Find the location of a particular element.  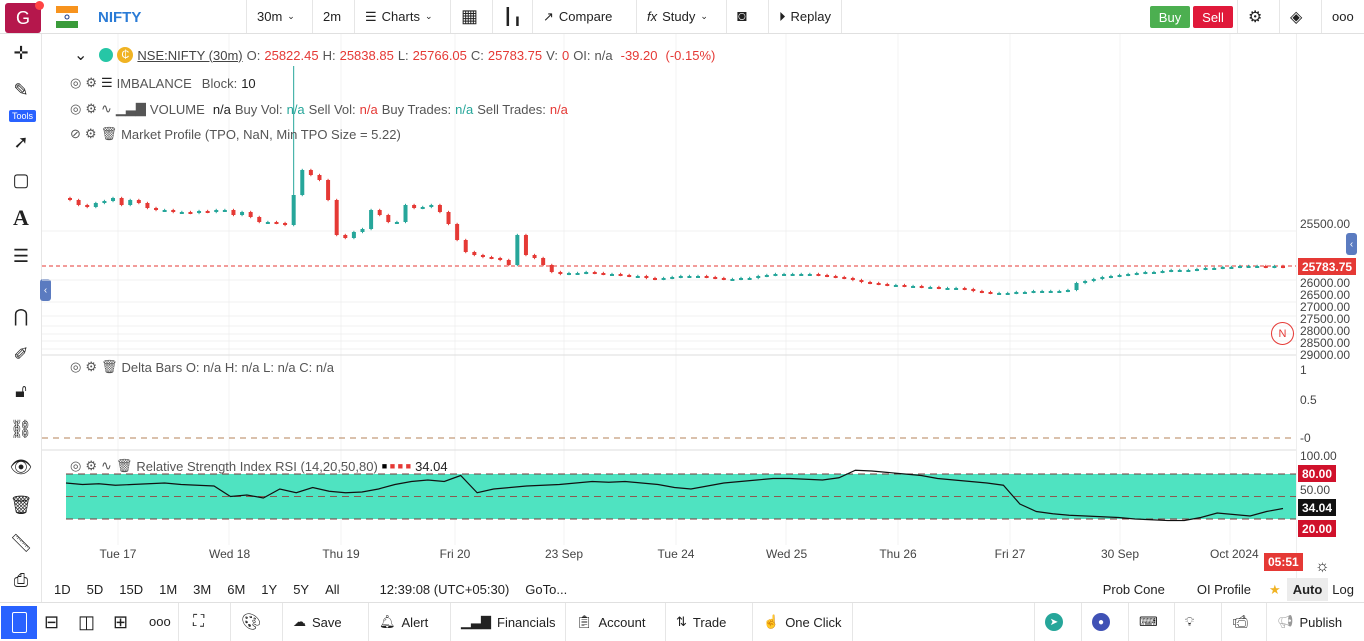

range-15d: 15D is located at coordinates (131, 589).